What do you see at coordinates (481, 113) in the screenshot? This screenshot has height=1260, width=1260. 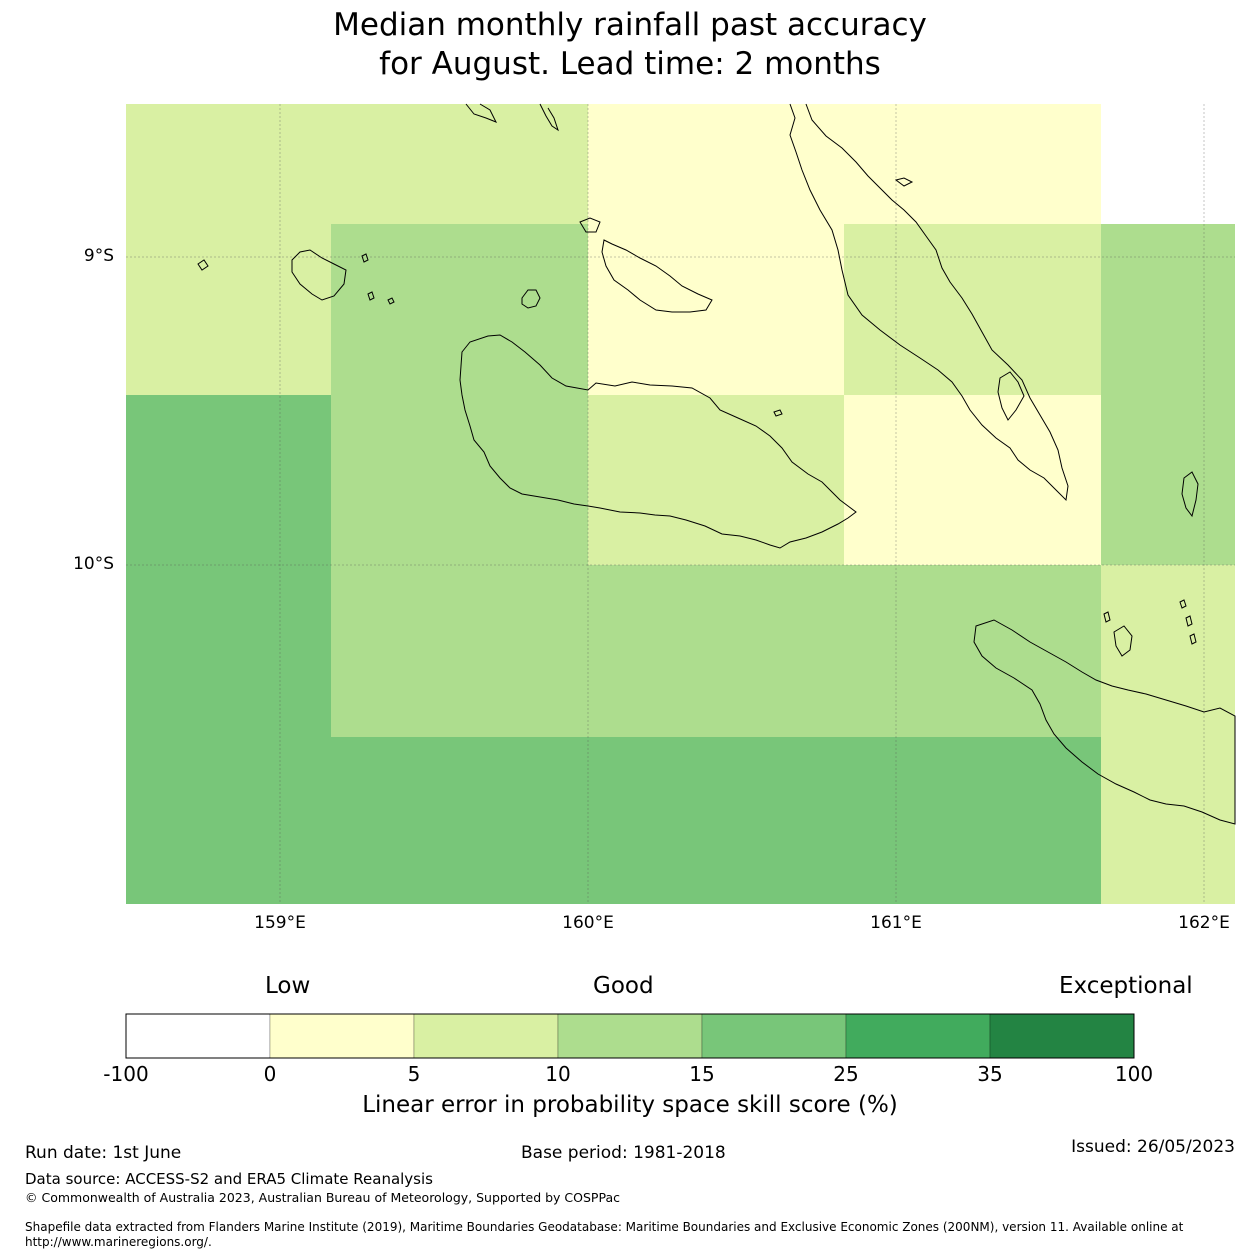 I see `island-ngatokae` at bounding box center [481, 113].